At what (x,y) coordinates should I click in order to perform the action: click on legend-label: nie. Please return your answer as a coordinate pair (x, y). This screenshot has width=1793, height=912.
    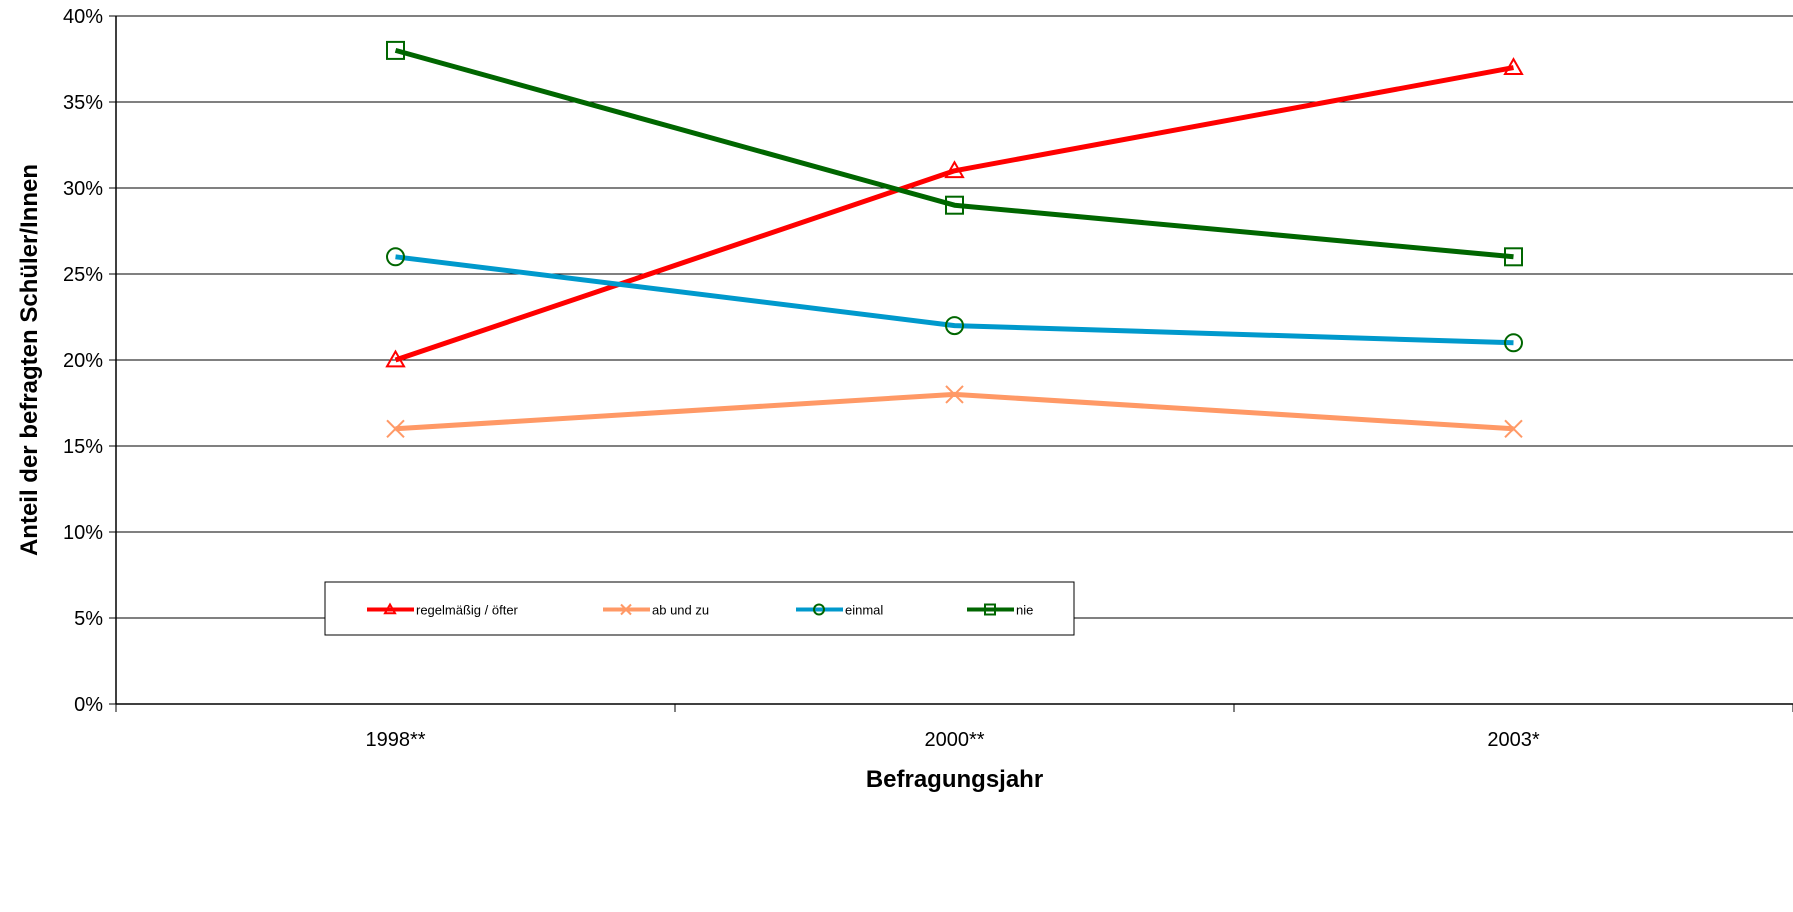
    Looking at the image, I should click on (1024, 610).